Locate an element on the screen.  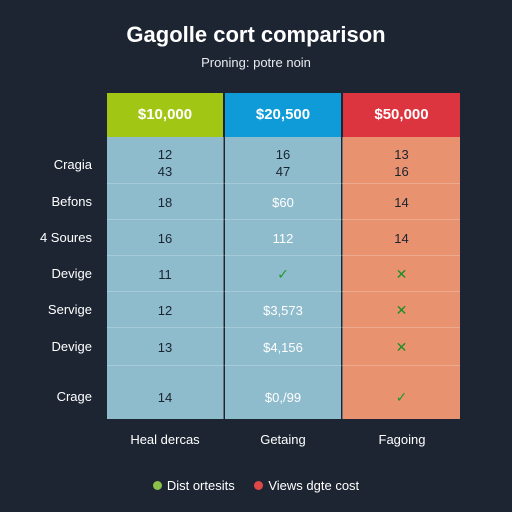
table-cell: 12 43 is located at coordinates (165, 163).